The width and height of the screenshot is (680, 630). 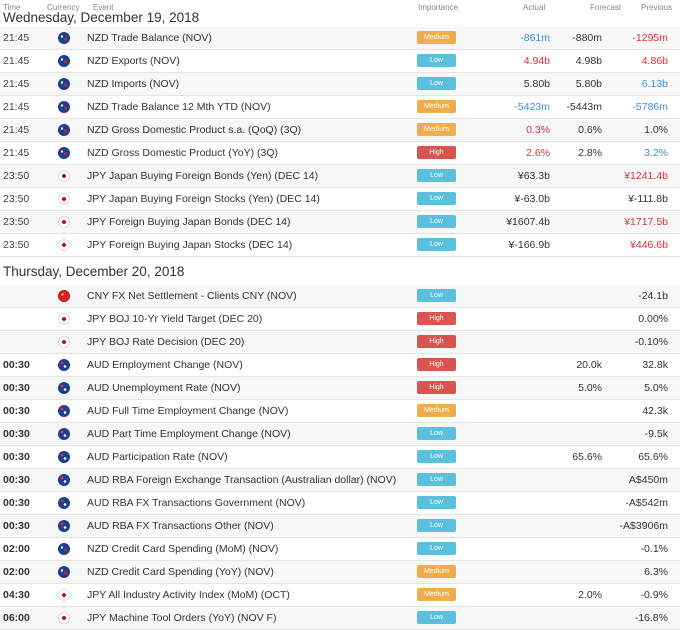 What do you see at coordinates (190, 245) in the screenshot?
I see `event-name: JPY Foreign Buying Japan Stocks (DEC 14)` at bounding box center [190, 245].